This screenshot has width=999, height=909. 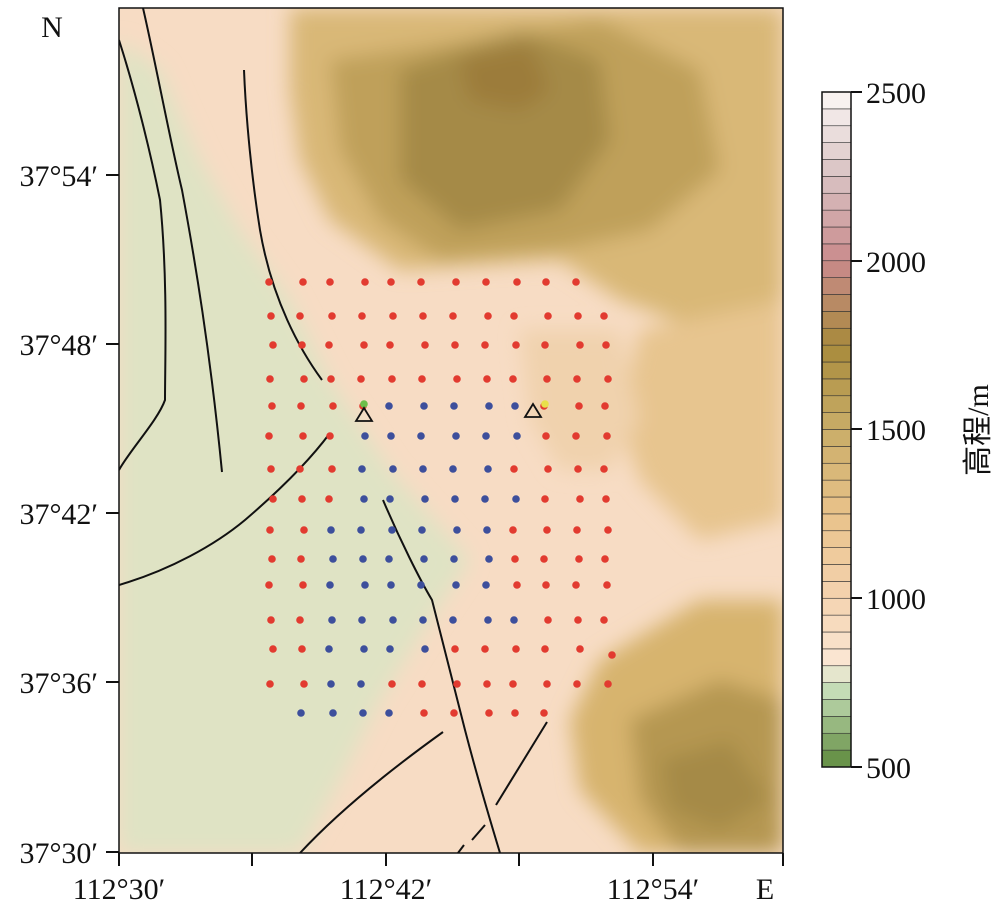 I want to click on eastern-slope, so click(x=701, y=420).